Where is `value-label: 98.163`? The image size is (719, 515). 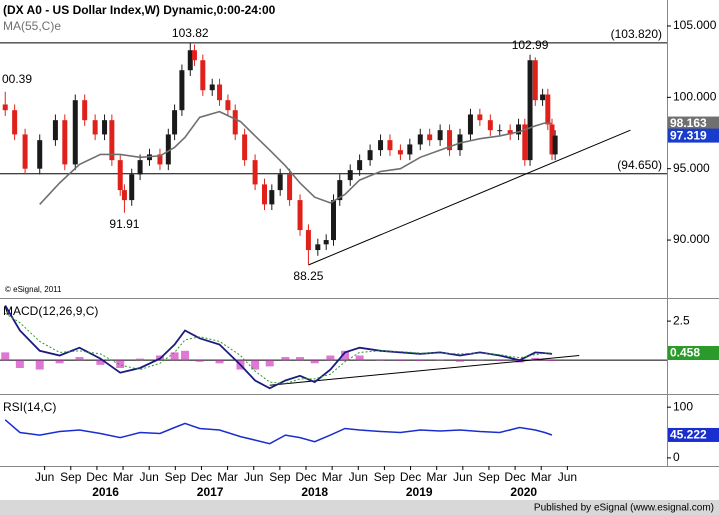
value-label: 98.163 is located at coordinates (688, 123).